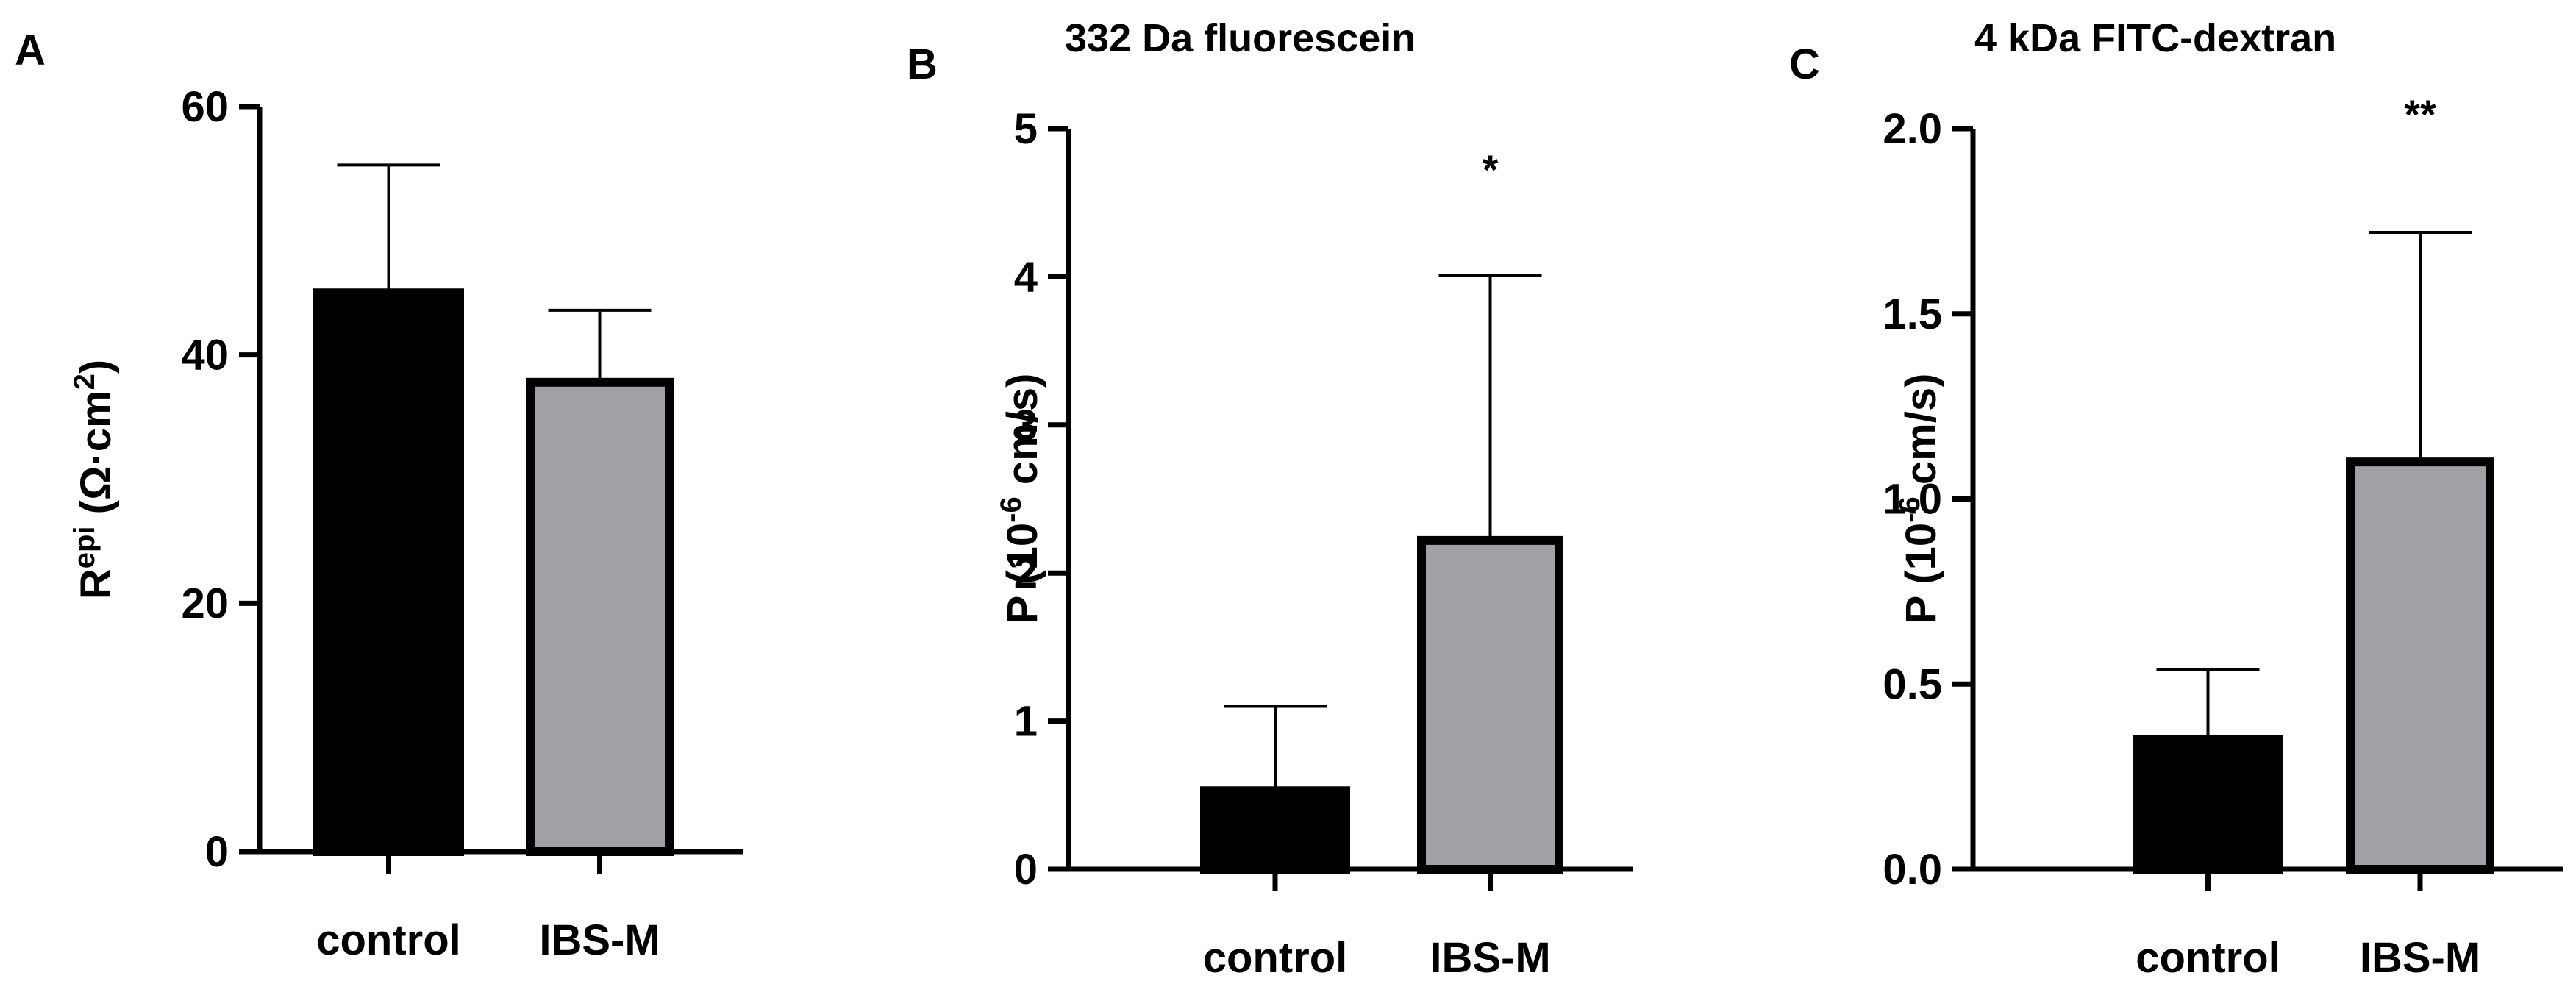  I want to click on y-tick-label: 3, so click(1026, 425).